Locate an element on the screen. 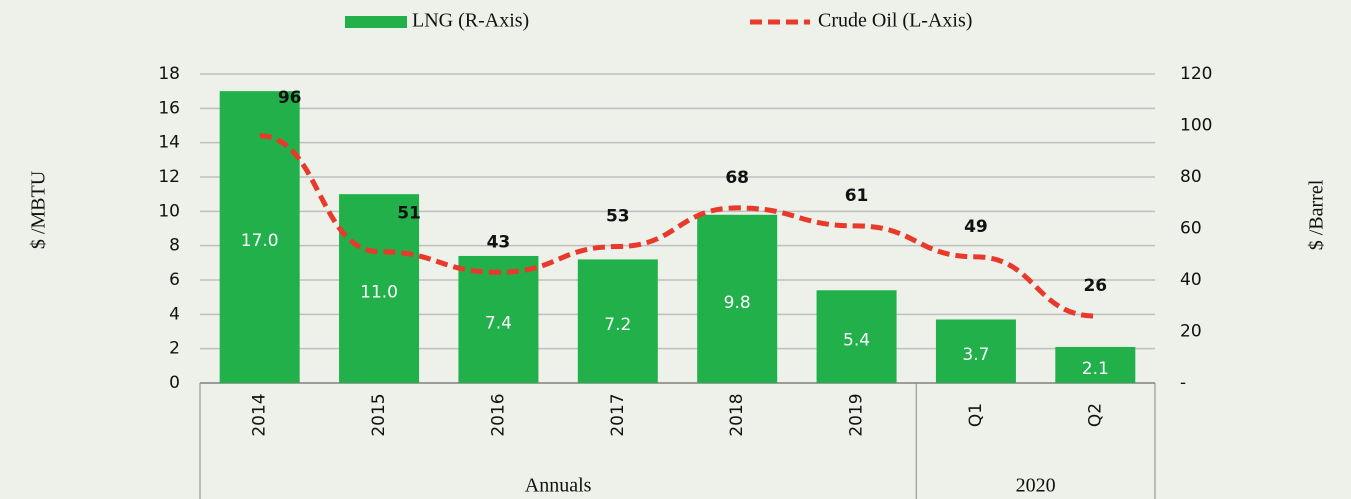 This screenshot has height=499, width=1351. y-tick-label: 0 is located at coordinates (174, 383).